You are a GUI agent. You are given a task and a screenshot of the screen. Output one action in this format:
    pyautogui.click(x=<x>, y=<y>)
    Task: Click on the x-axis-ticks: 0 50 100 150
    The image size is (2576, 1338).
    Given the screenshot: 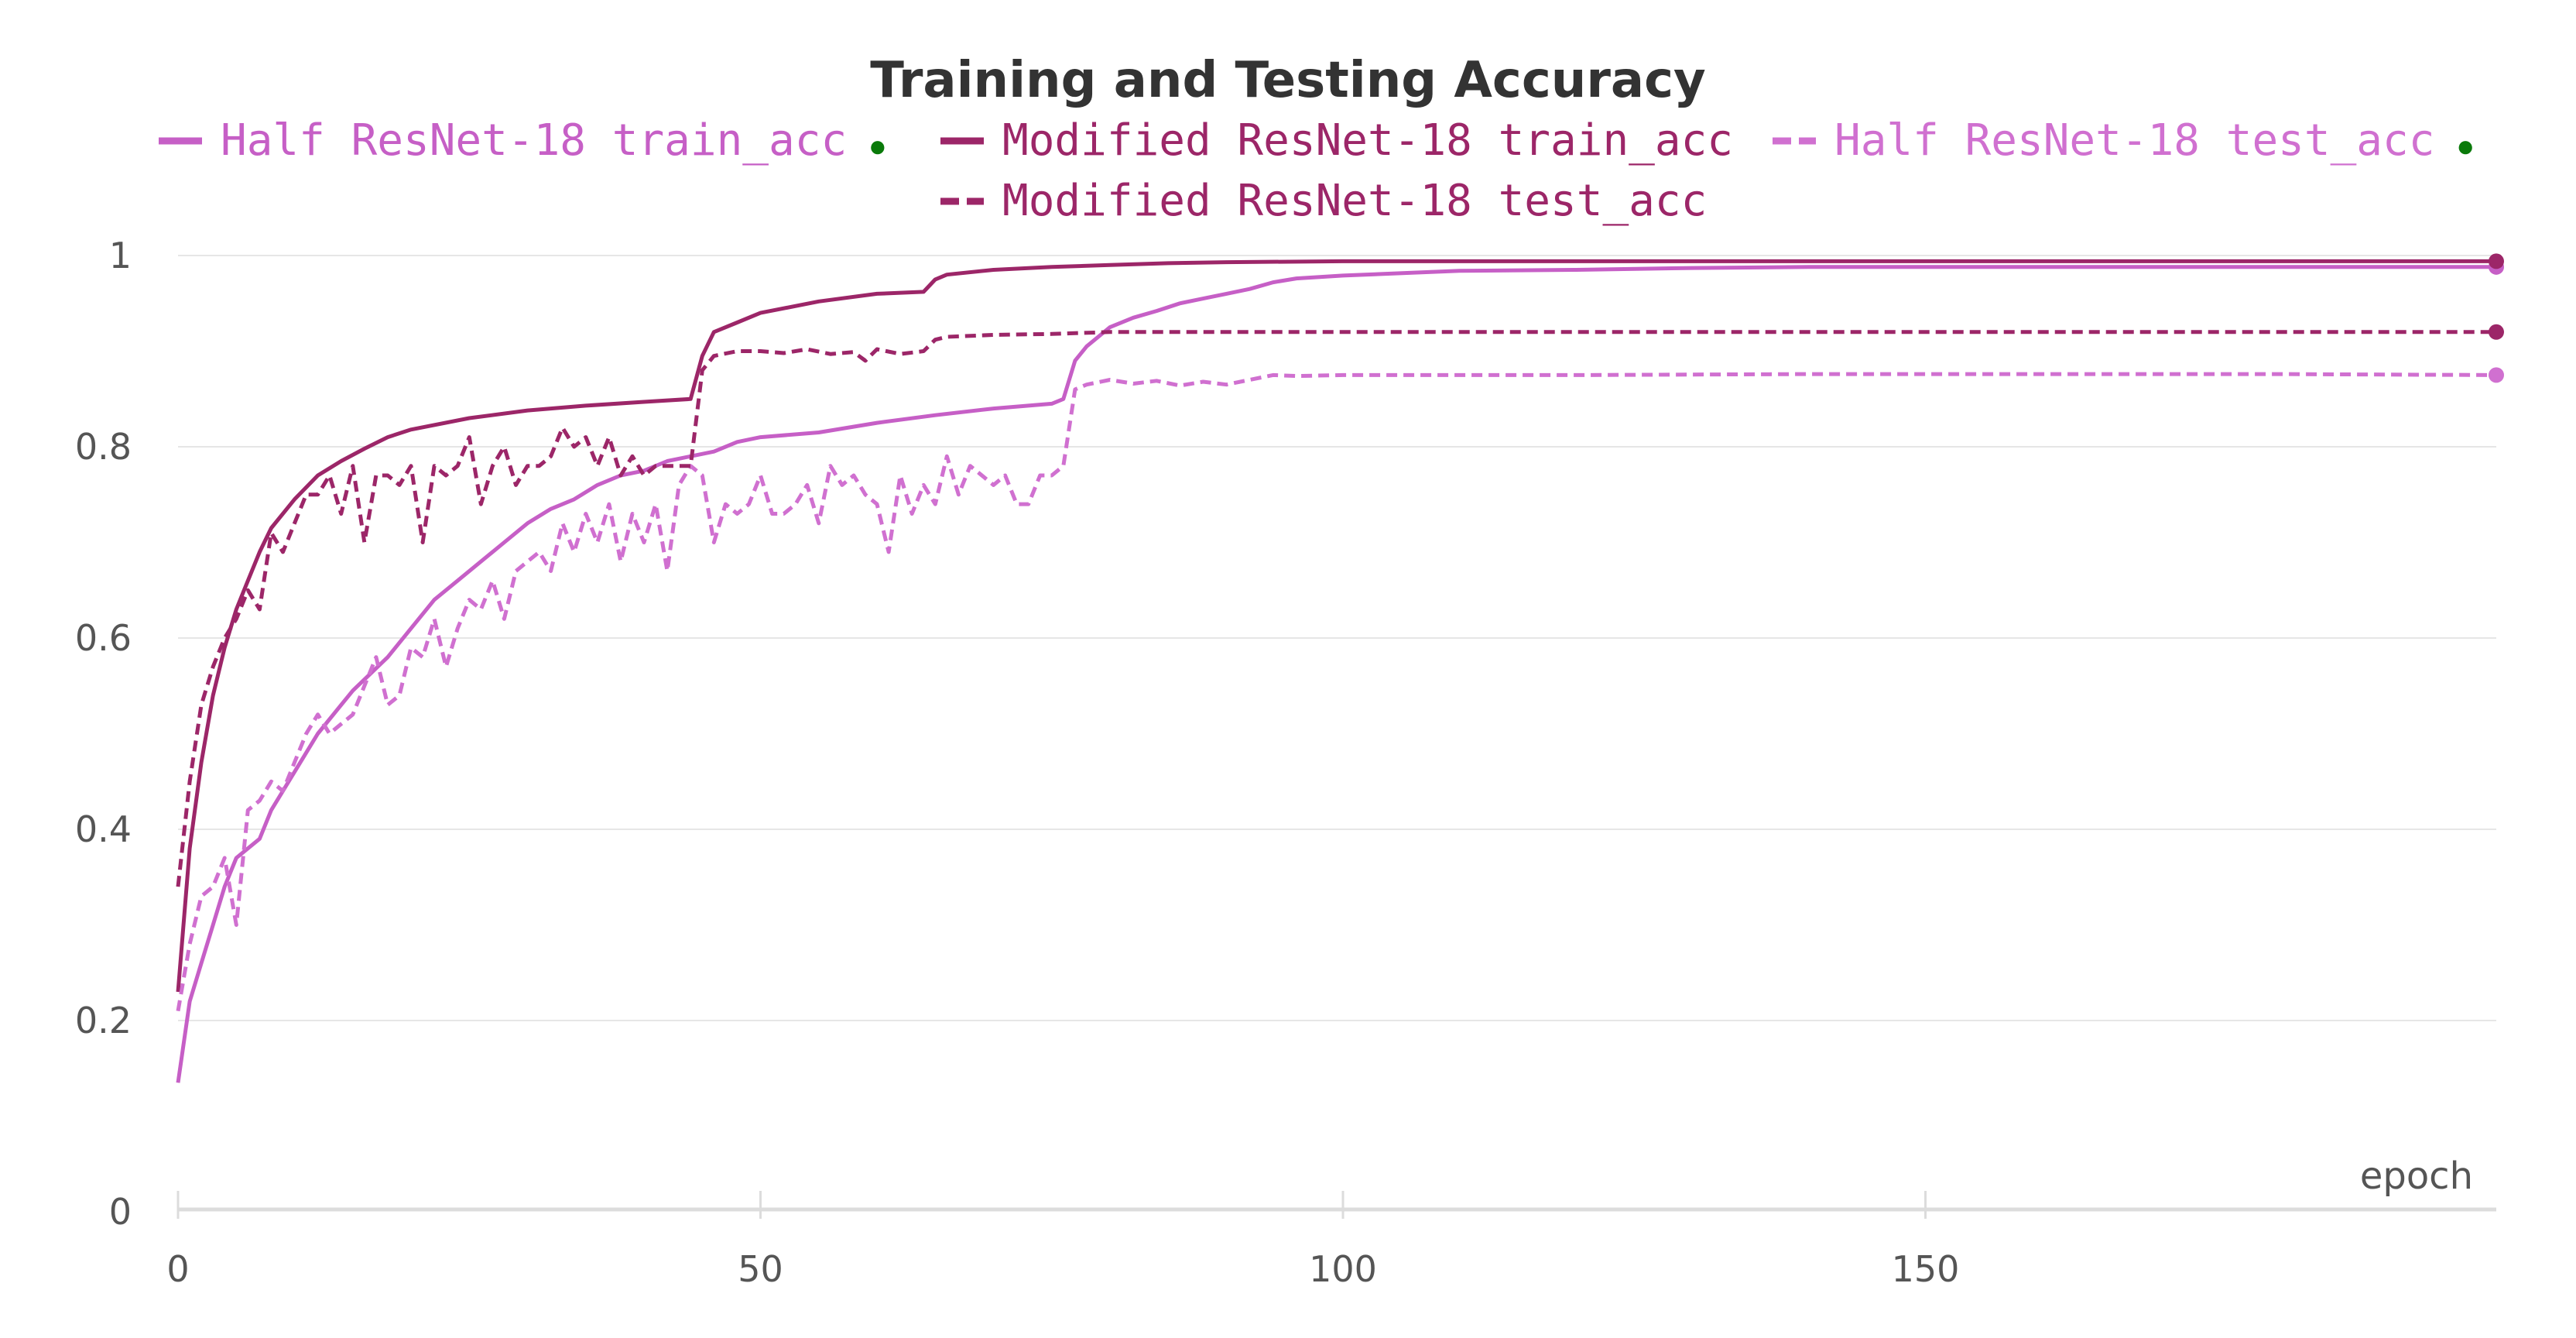 What is the action you would take?
    pyautogui.click(x=1062, y=1240)
    